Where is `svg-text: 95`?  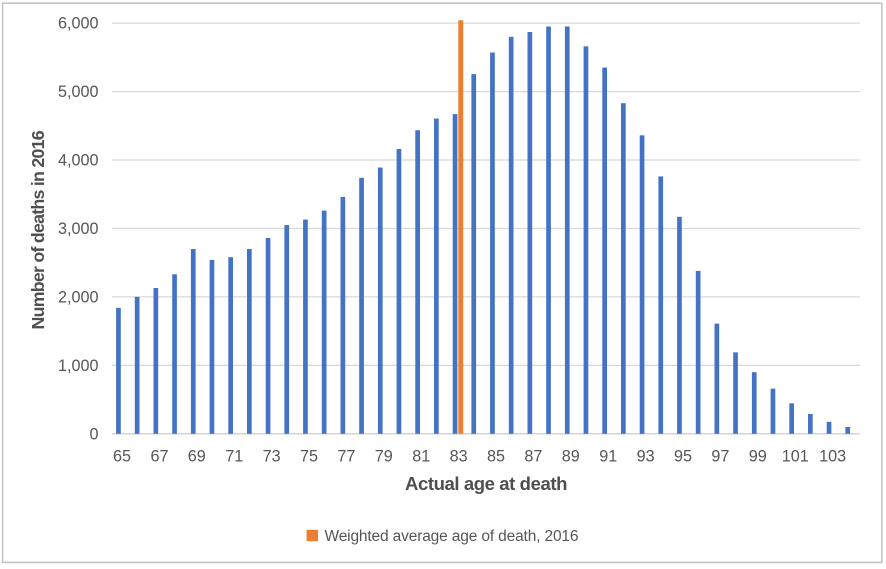 svg-text: 95 is located at coordinates (683, 456).